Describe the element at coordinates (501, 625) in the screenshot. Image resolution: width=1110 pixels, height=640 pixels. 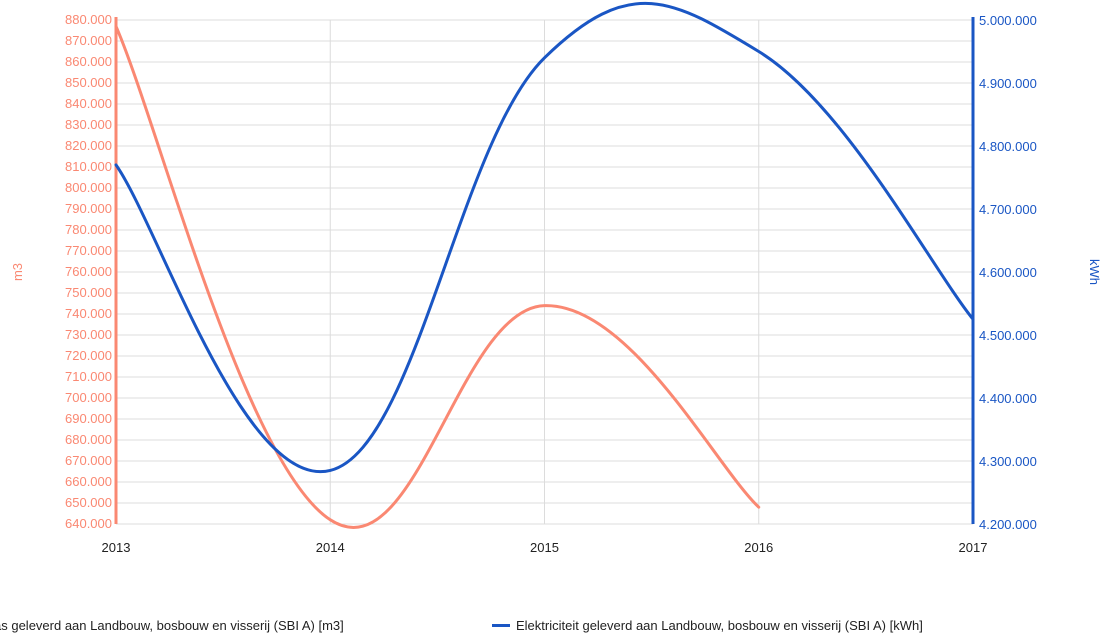
I see `legend-swatch-electricity` at that location.